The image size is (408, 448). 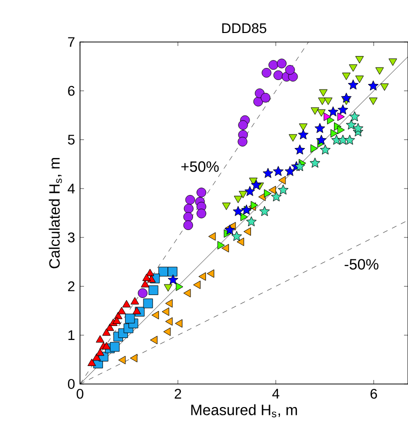 What do you see at coordinates (71, 286) in the screenshot?
I see `y-tick-label: 2` at bounding box center [71, 286].